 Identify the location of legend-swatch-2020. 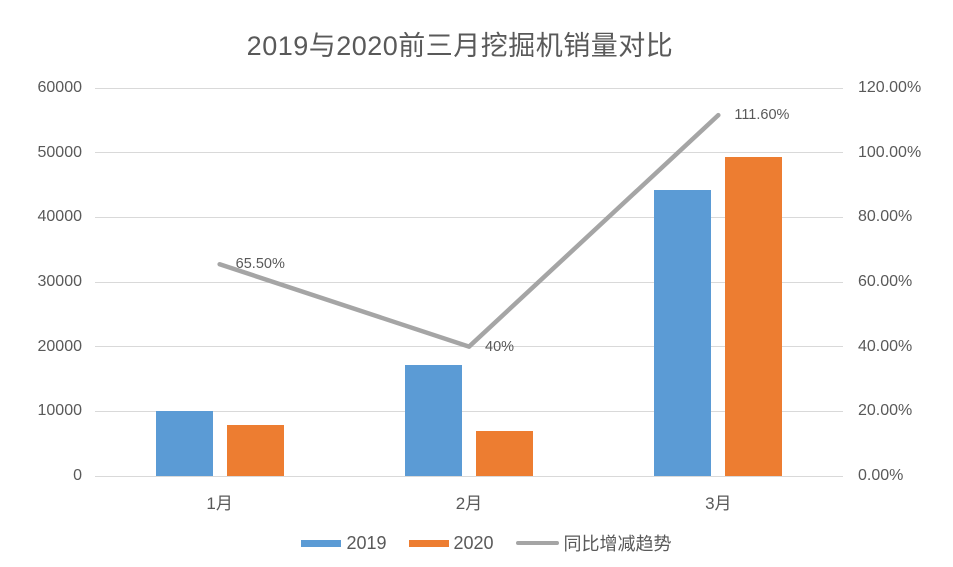
(428, 543).